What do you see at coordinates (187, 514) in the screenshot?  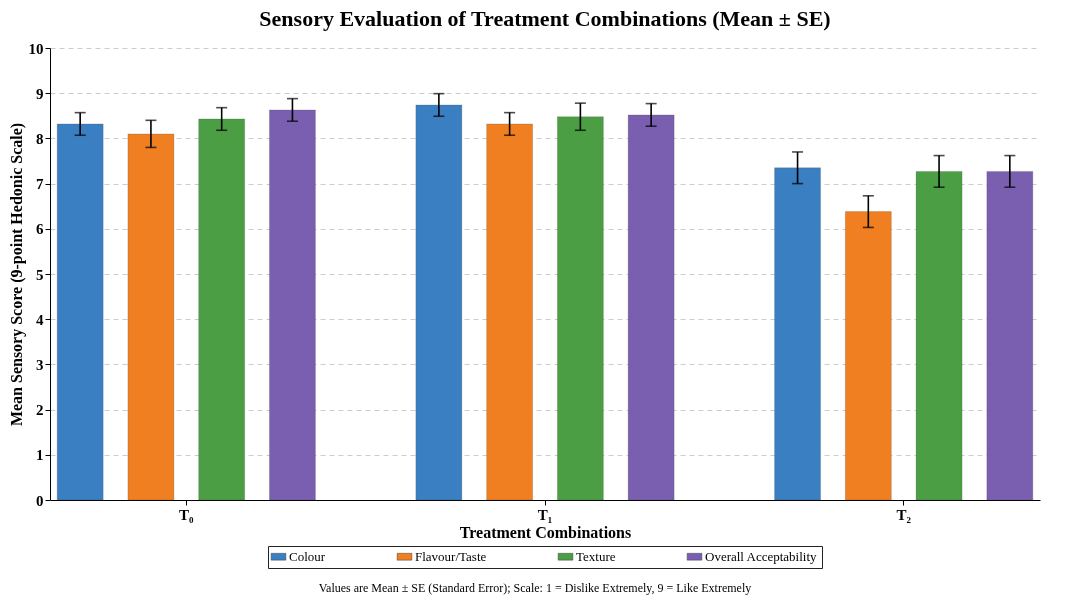 I see `x-tick-label: T₀` at bounding box center [187, 514].